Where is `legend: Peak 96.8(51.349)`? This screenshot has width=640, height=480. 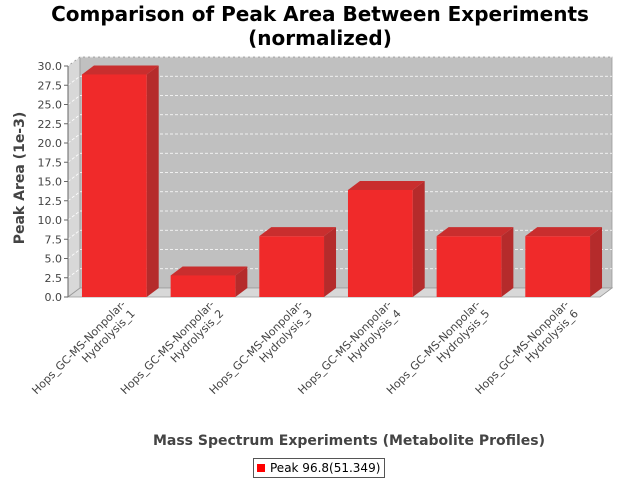
legend: Peak 96.8(51.349) is located at coordinates (319, 468).